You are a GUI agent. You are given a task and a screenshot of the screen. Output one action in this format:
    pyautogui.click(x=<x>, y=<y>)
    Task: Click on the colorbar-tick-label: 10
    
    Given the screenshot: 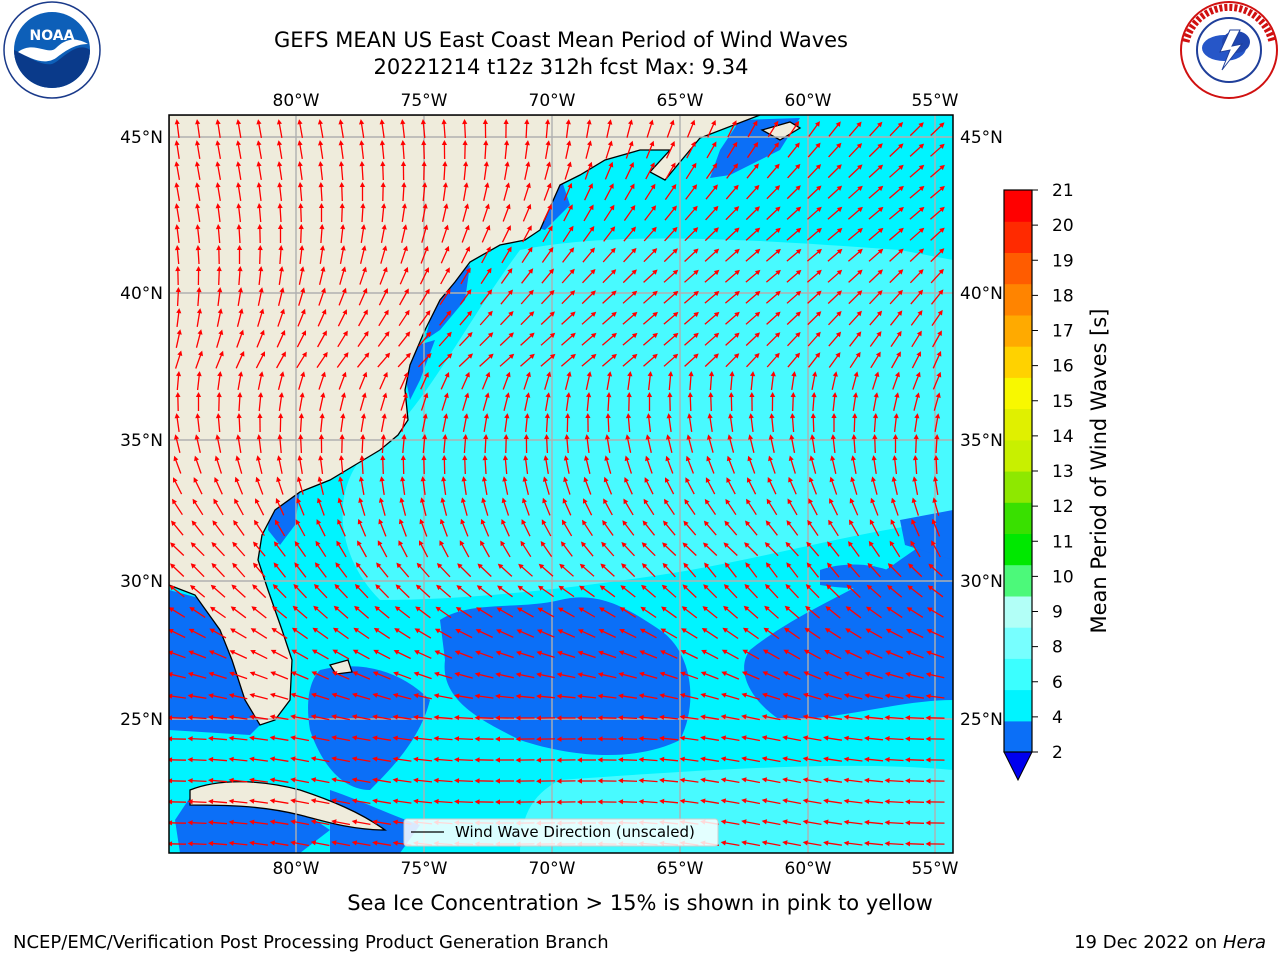 What is the action you would take?
    pyautogui.click(x=1063, y=577)
    